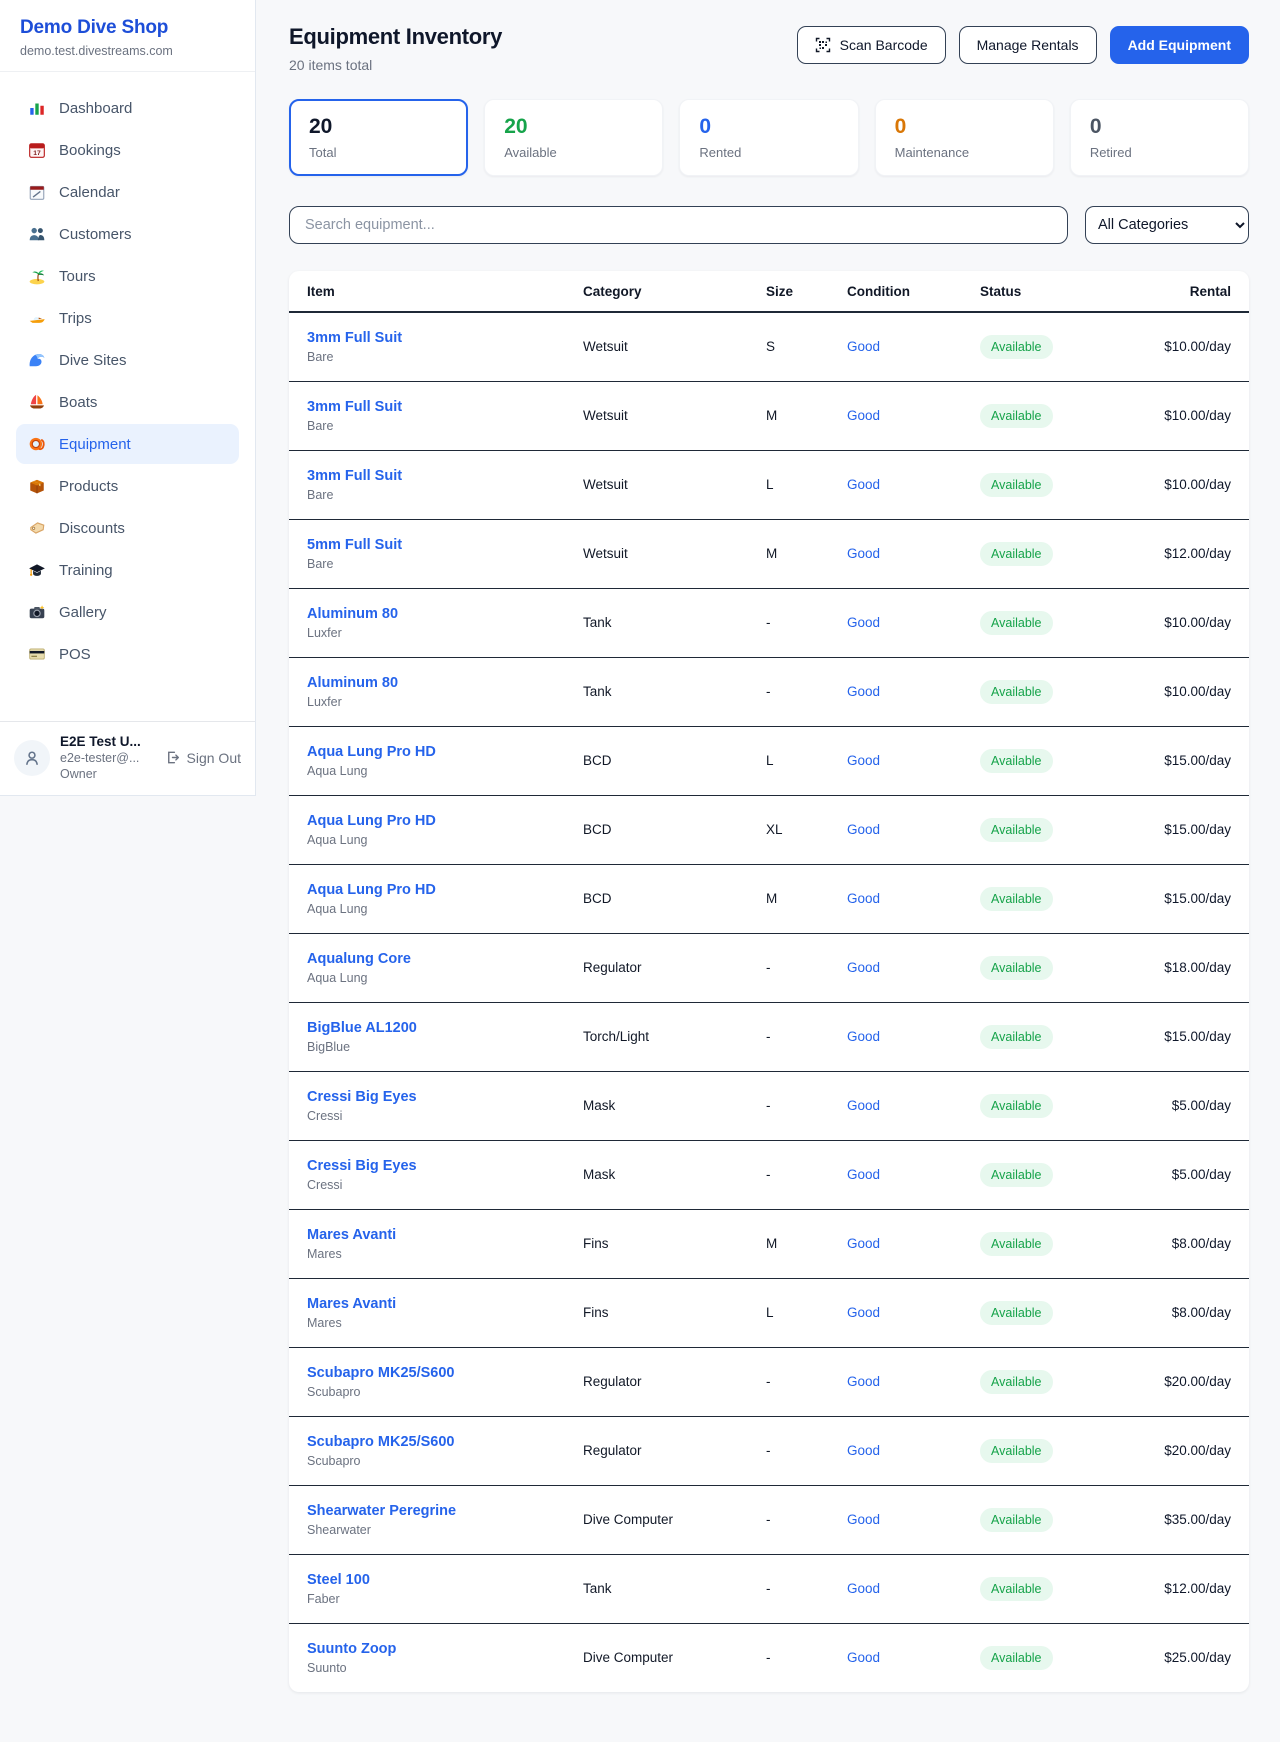  What do you see at coordinates (203, 758) in the screenshot?
I see `sign-out-button: Sign Out` at bounding box center [203, 758].